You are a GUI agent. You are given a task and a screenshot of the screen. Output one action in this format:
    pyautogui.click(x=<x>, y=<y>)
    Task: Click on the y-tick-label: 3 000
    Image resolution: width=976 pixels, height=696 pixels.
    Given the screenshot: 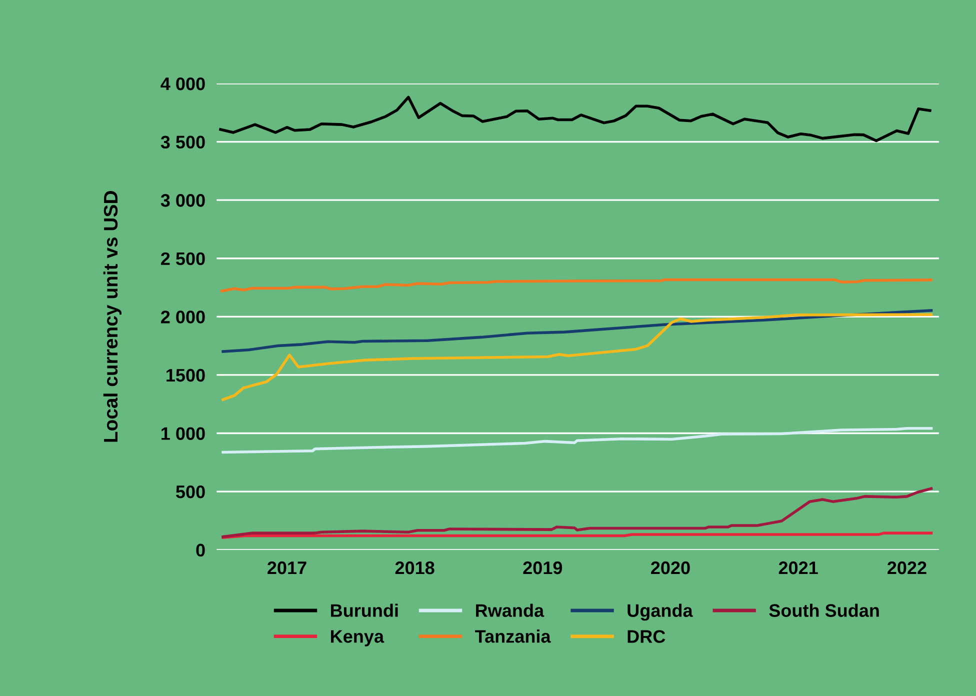 What is the action you would take?
    pyautogui.click(x=182, y=200)
    